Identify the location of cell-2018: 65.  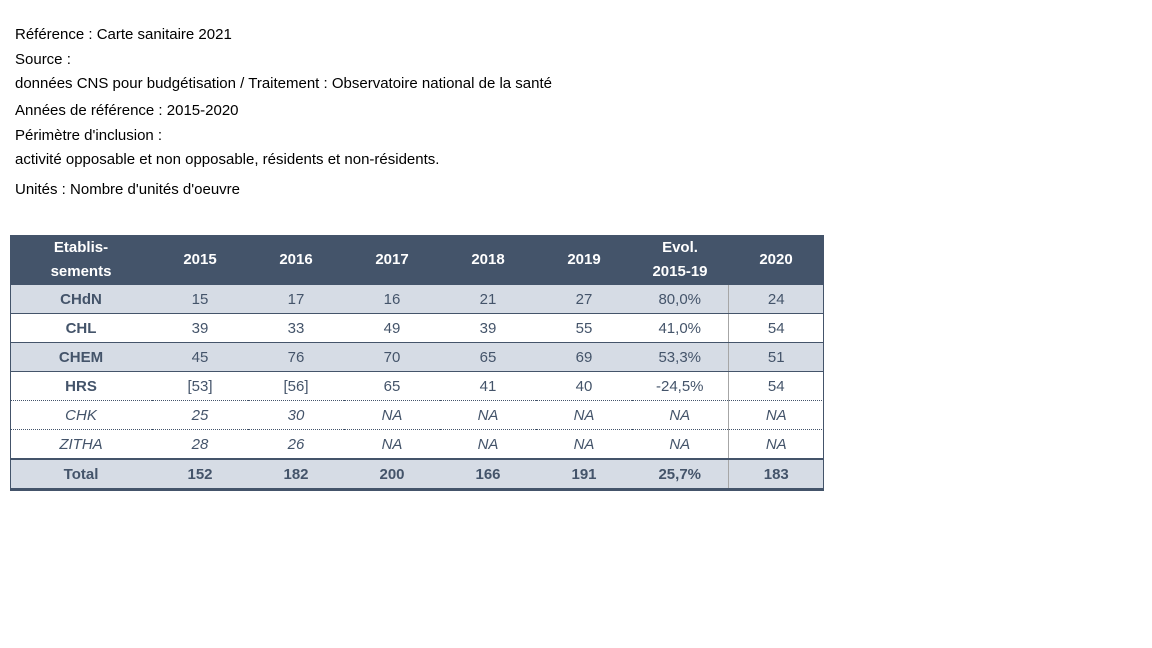
(488, 357).